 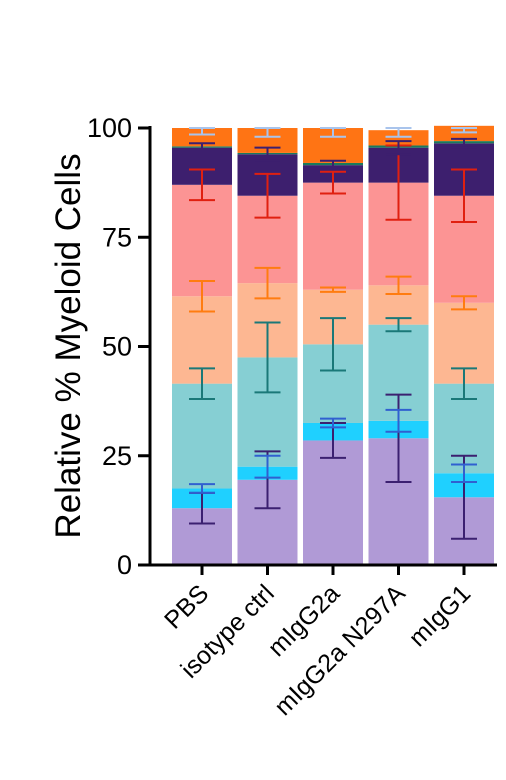 What do you see at coordinates (117, 456) in the screenshot?
I see `y-tick-label: 25` at bounding box center [117, 456].